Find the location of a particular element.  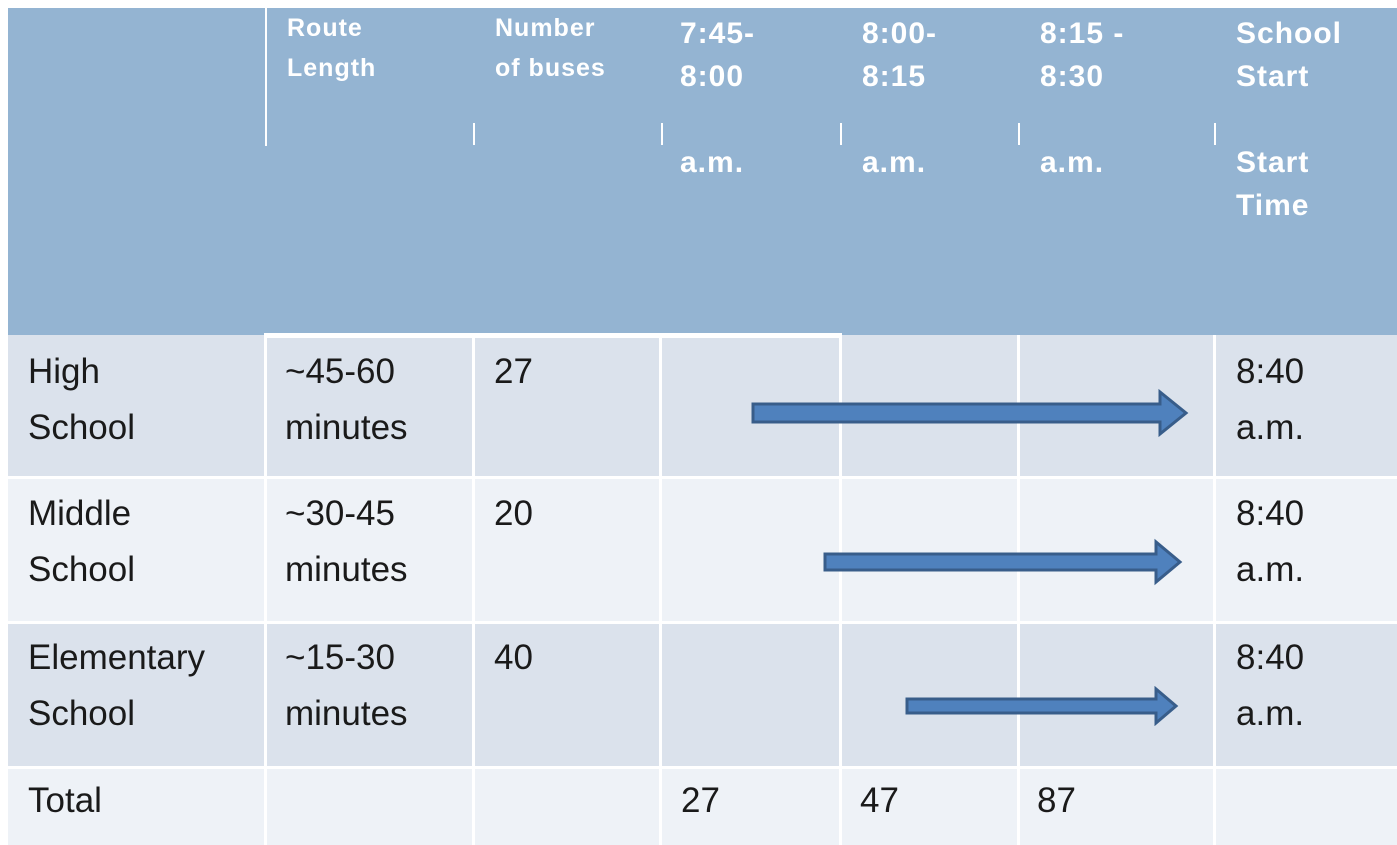

table-row-total is located at coordinates (702, 806).